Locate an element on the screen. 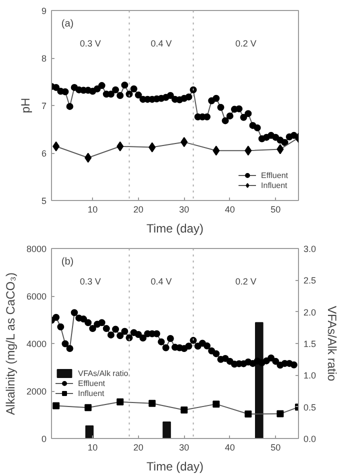 This screenshot has height=476, width=348. y-tick-label: 2000 is located at coordinates (36, 391).